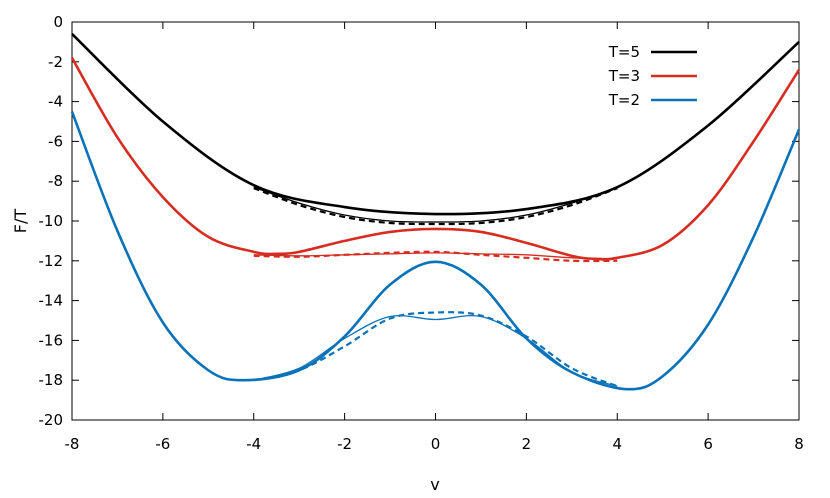  I want to click on x-tick-label-6: 4, so click(617, 444).